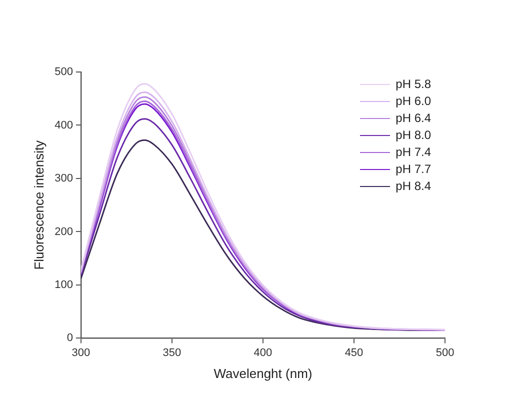 Image resolution: width=523 pixels, height=412 pixels. I want to click on y-tick-label: 0, so click(69, 338).